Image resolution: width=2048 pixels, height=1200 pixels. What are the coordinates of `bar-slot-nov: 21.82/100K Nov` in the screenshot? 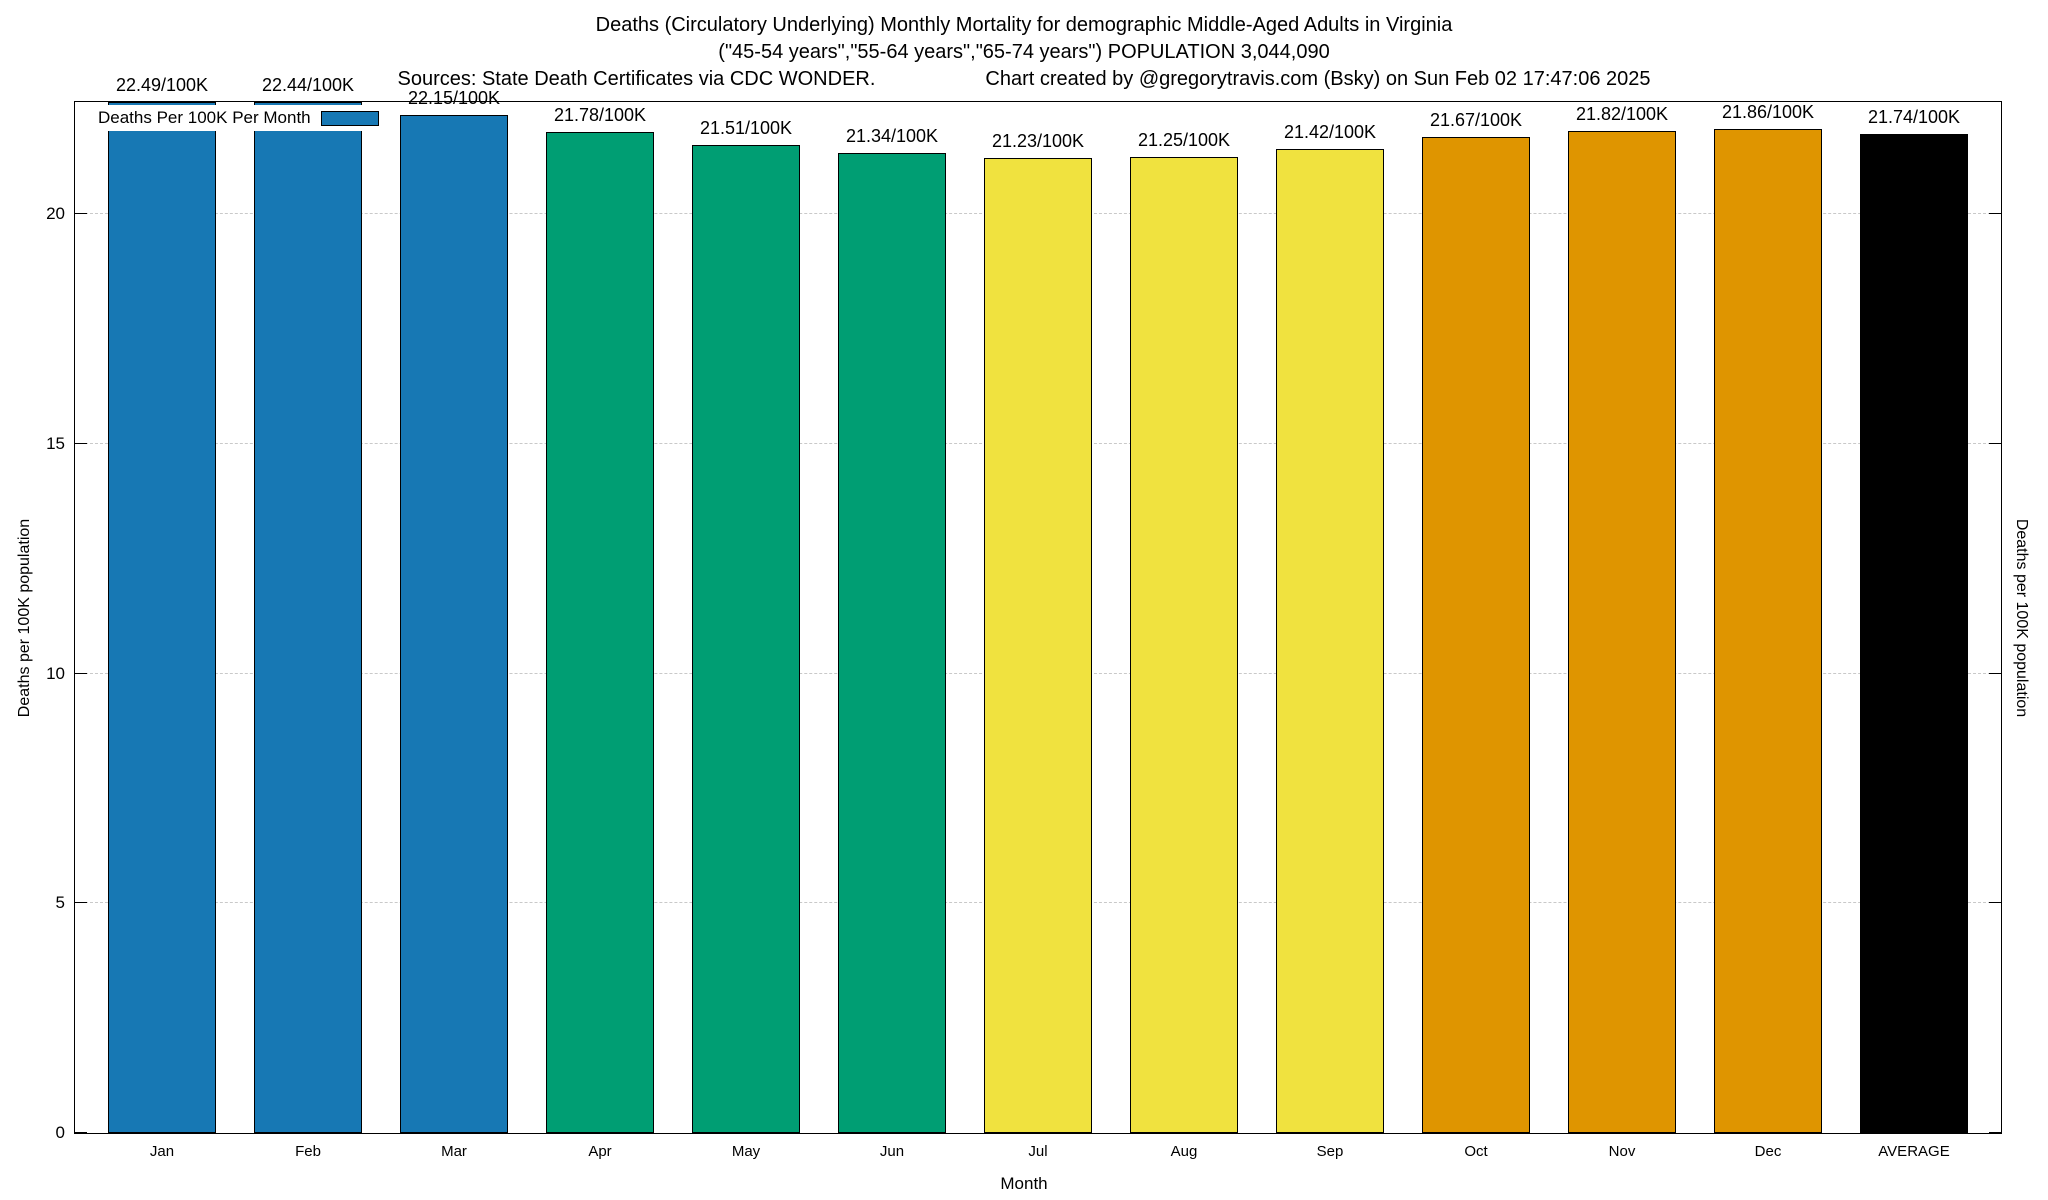 It's located at (1622, 631).